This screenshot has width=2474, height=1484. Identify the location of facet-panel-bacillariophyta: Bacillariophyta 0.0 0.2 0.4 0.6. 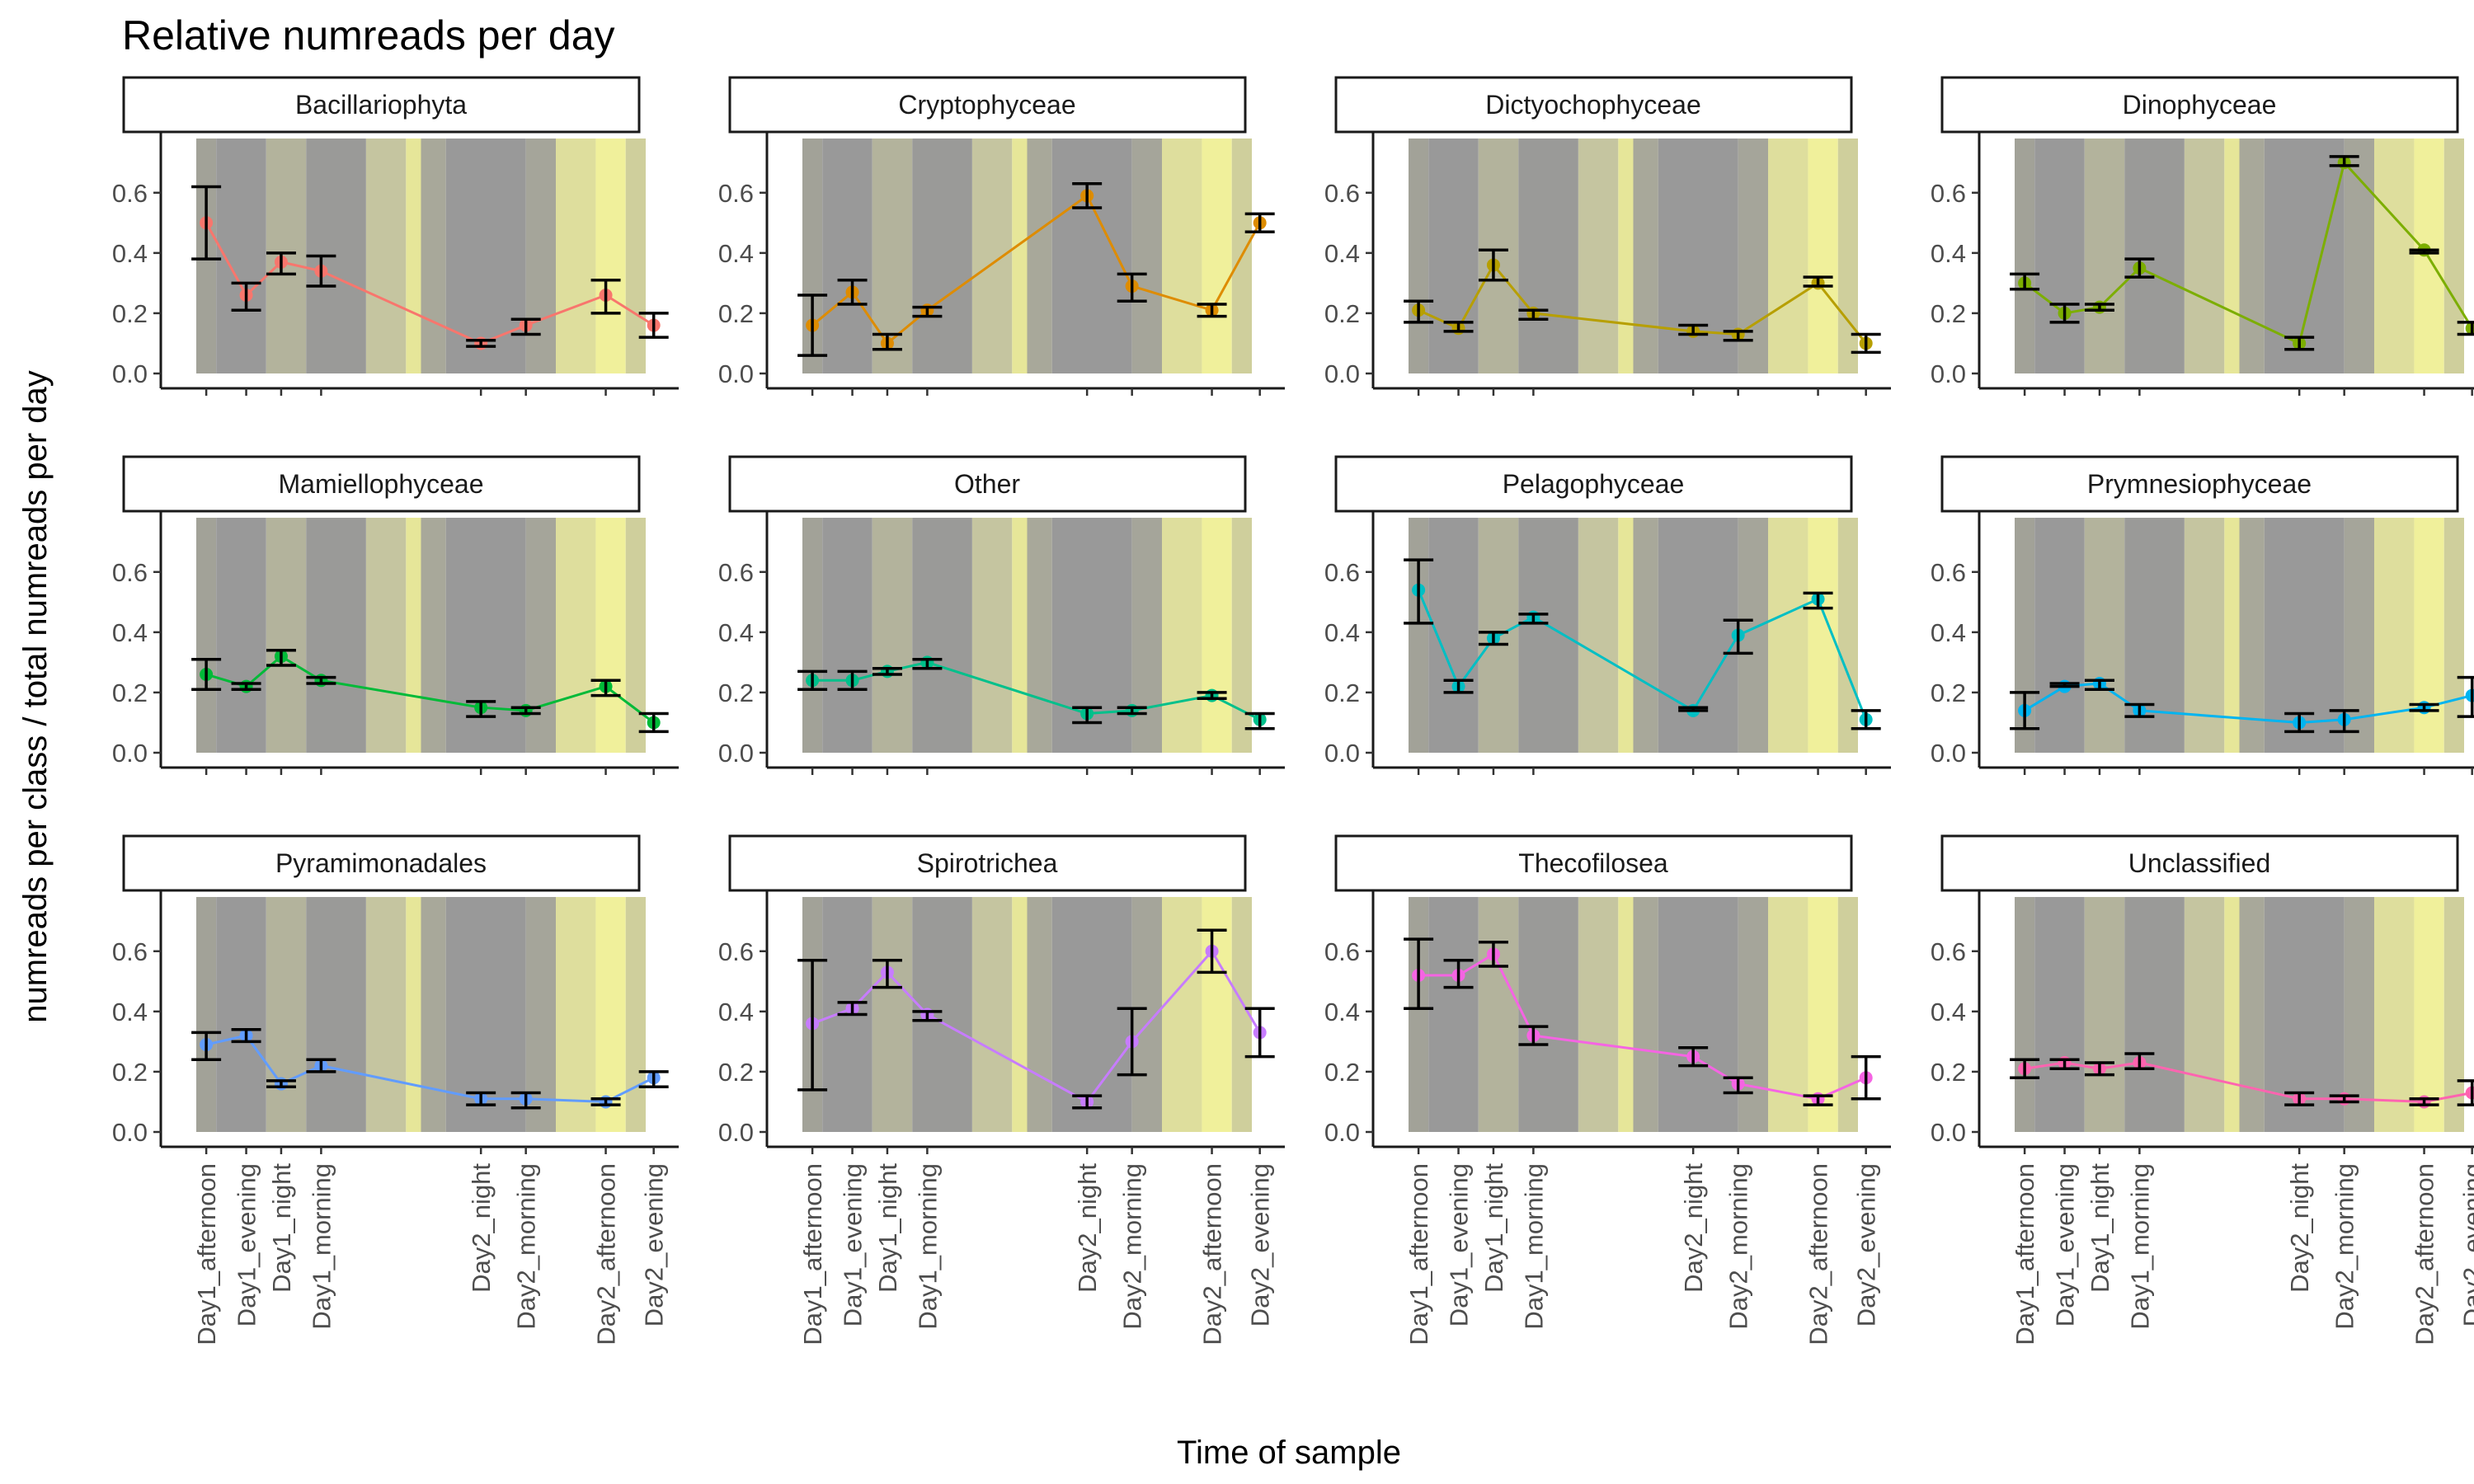
(395, 236).